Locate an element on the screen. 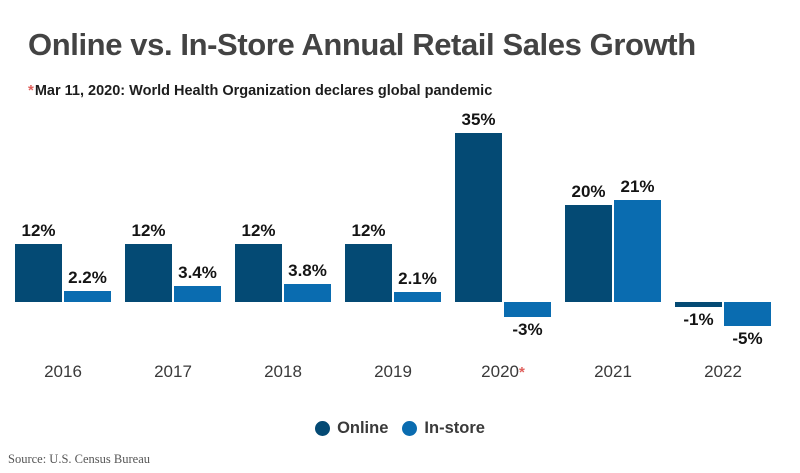  bar-instore-2021 is located at coordinates (637, 251).